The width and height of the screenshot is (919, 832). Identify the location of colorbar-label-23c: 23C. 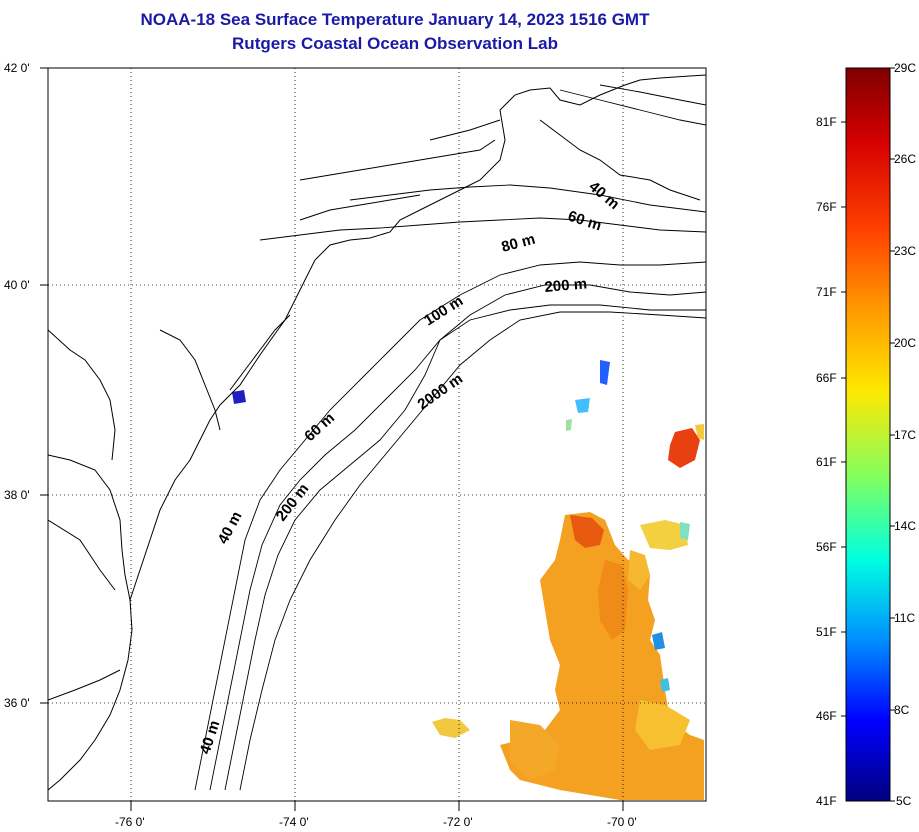
(905, 251).